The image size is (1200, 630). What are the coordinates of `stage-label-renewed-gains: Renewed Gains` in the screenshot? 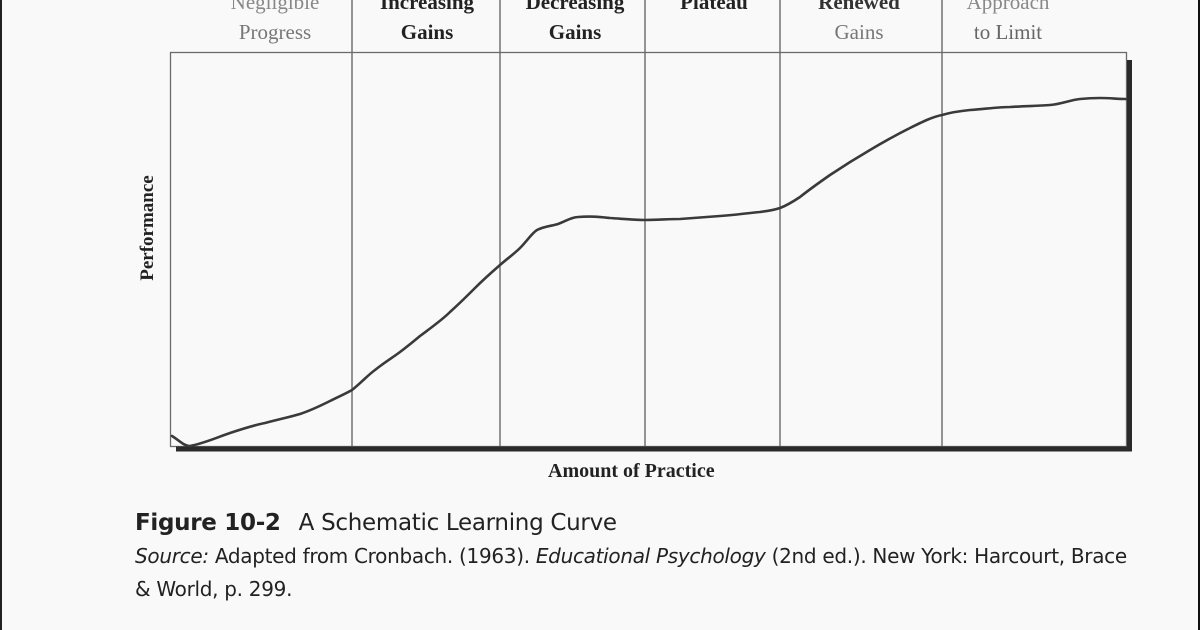 It's located at (859, 23).